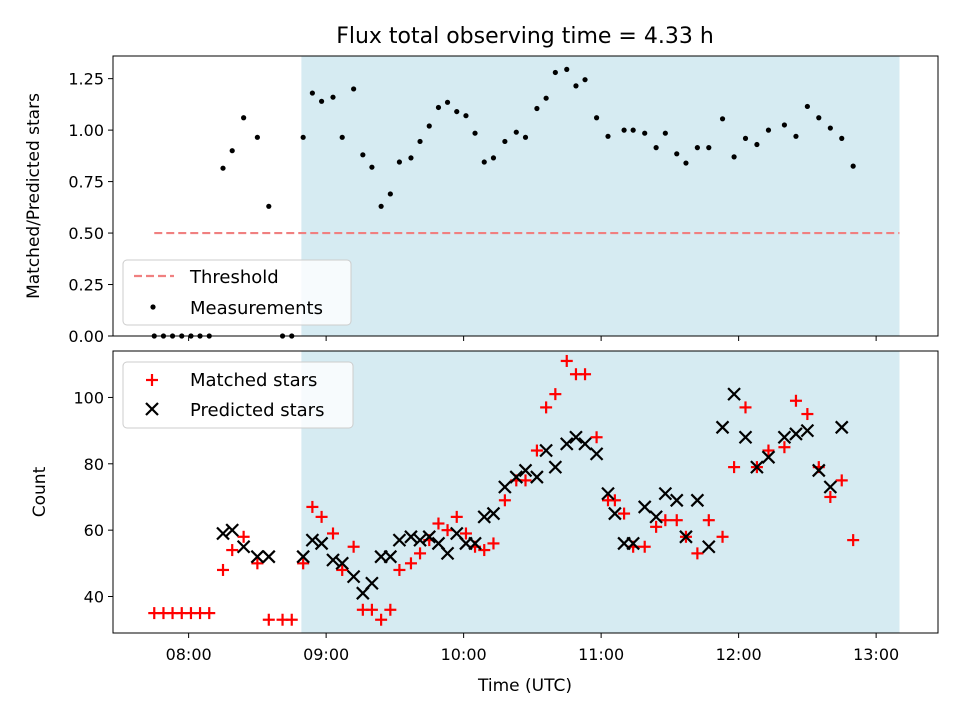 The height and width of the screenshot is (720, 960). Describe the element at coordinates (153, 307) in the screenshot. I see `measurements-legend-swatch` at that location.